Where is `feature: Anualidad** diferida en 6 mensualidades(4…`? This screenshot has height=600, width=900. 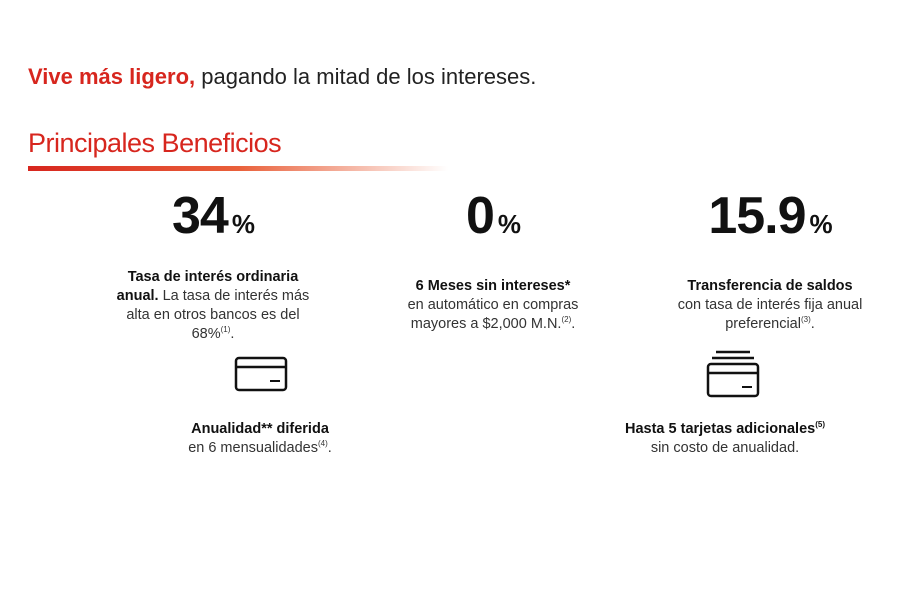 feature: Anualidad** diferida en 6 mensualidades(4… is located at coordinates (260, 439).